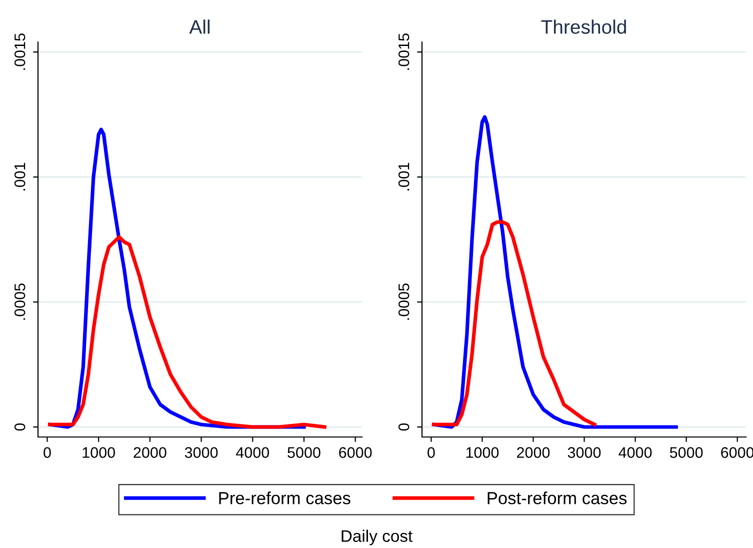 The height and width of the screenshot is (548, 753). I want to click on legend-label: Pre-reform cases, so click(284, 498).